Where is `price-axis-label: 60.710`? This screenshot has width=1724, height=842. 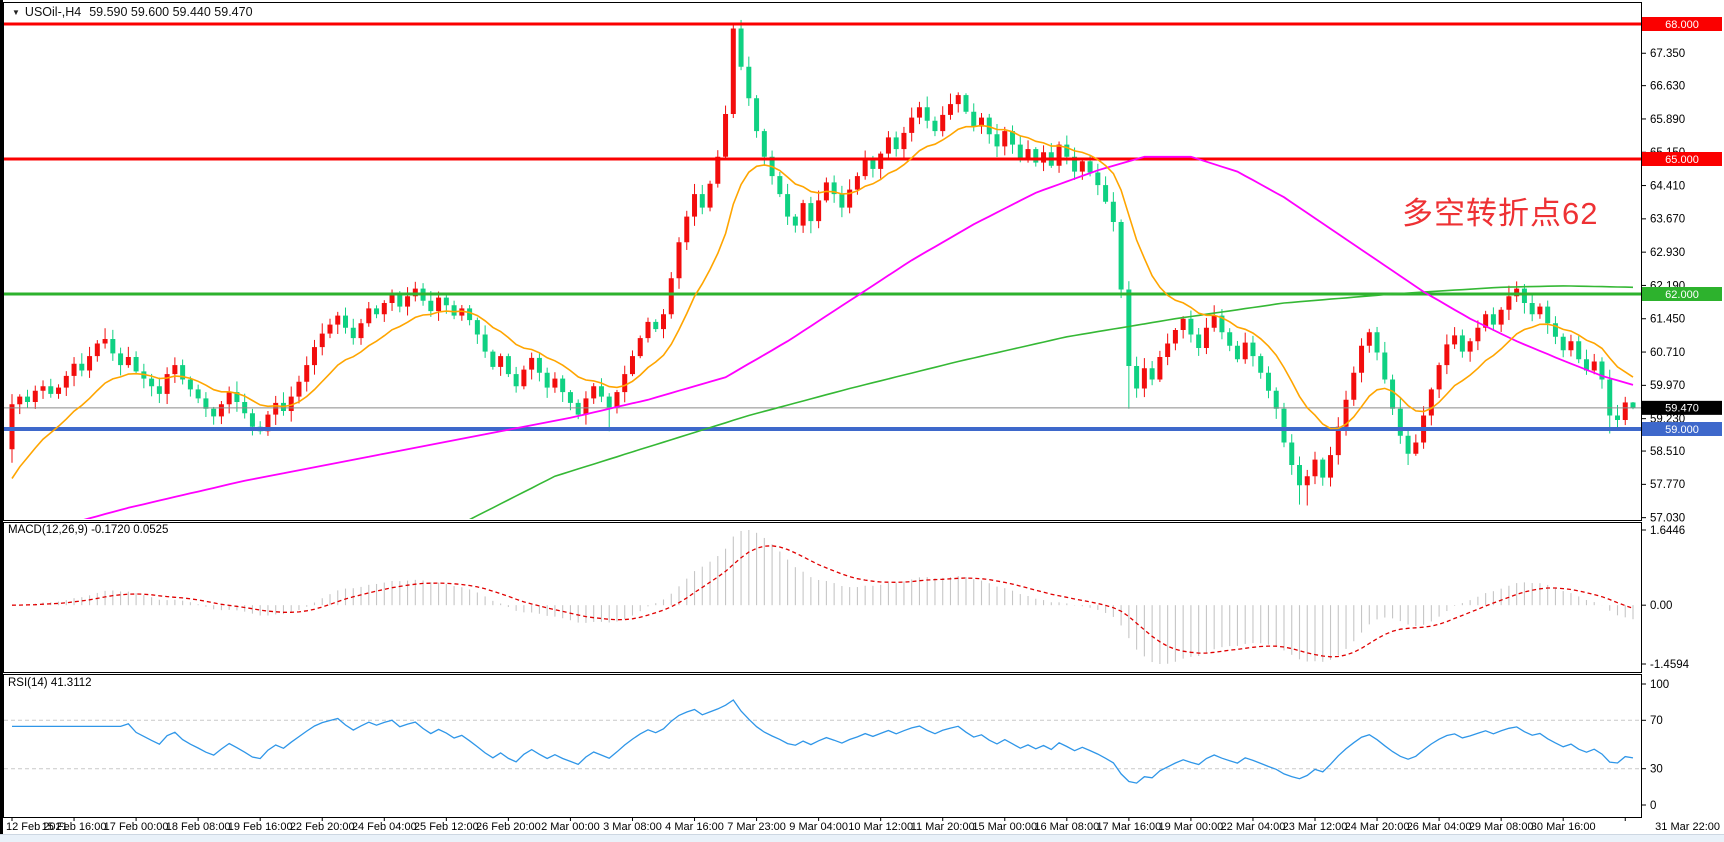
price-axis-label: 60.710 is located at coordinates (1667, 353).